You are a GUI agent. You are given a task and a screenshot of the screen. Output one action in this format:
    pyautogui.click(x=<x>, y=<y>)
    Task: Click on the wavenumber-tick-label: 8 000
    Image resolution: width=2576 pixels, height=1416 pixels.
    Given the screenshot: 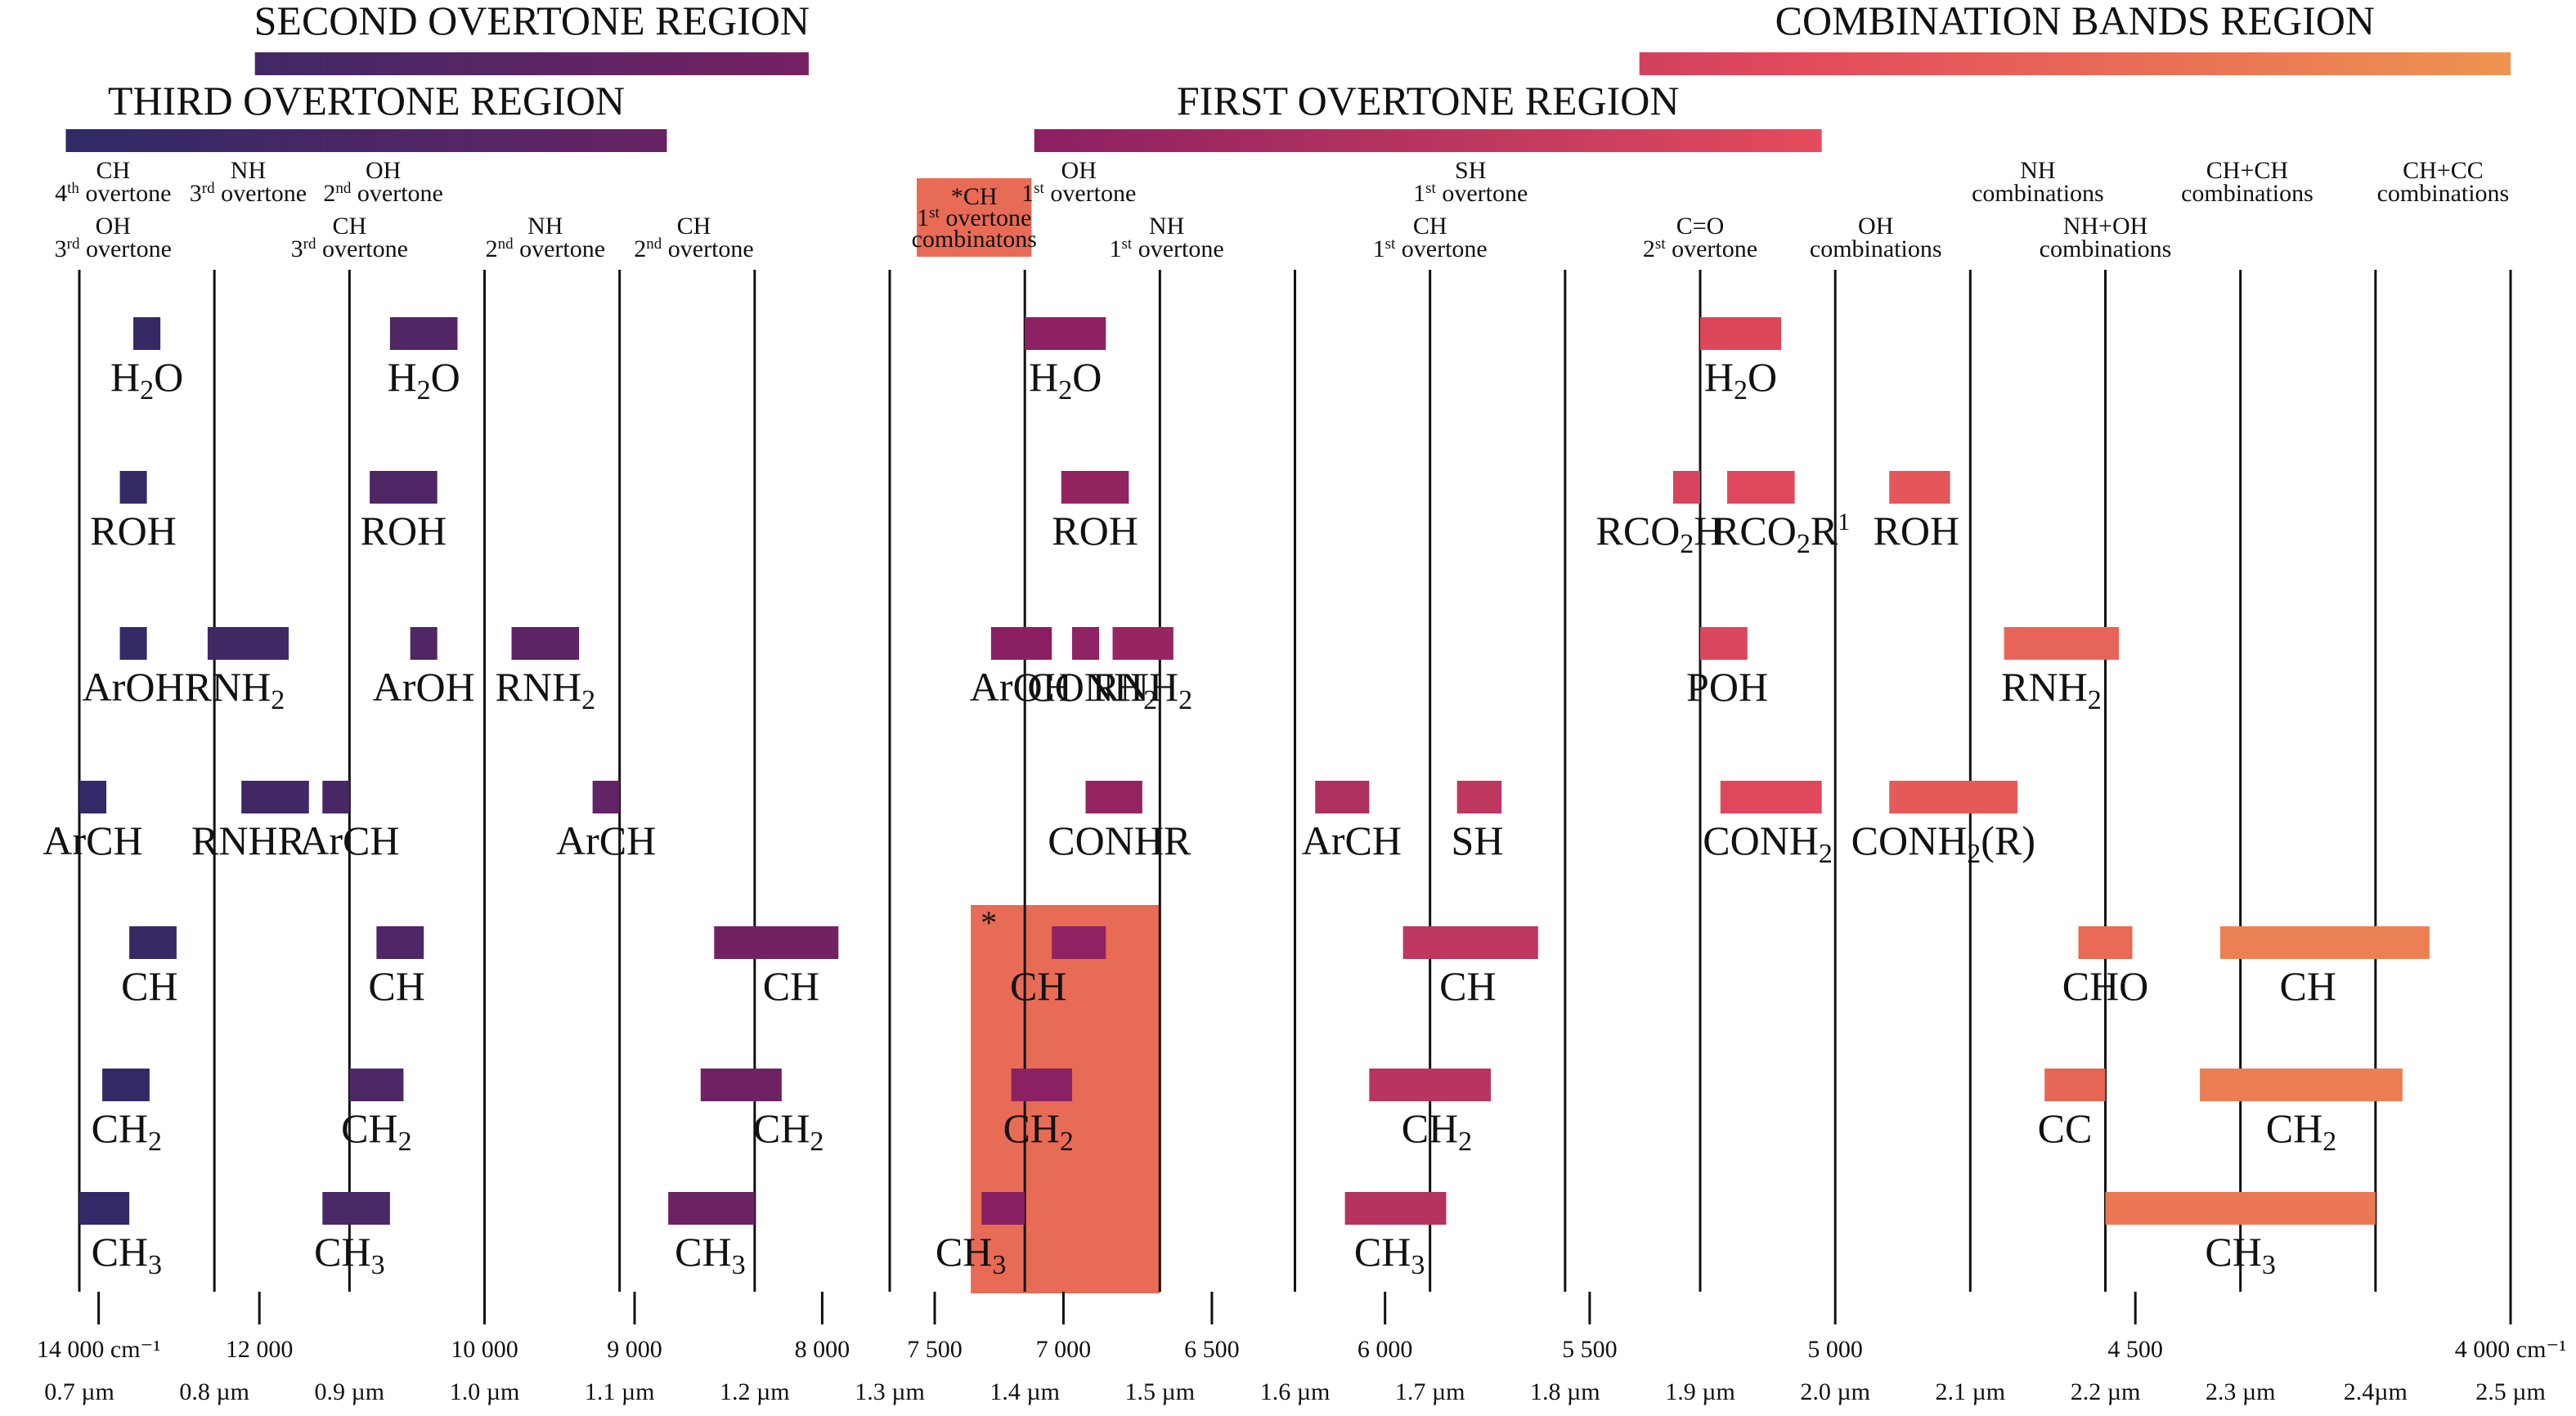 What is the action you would take?
    pyautogui.click(x=822, y=1350)
    